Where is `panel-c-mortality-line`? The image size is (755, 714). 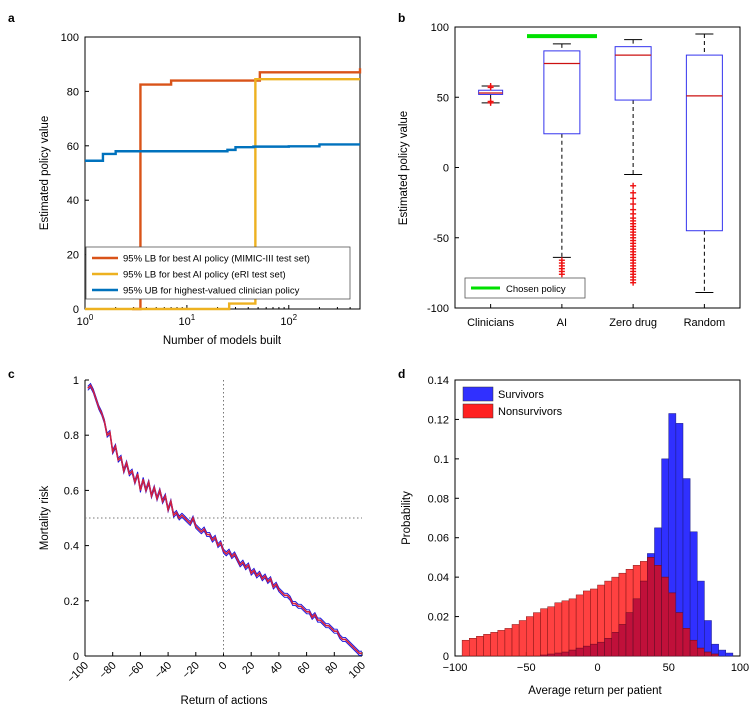
panel-c-mortality-line is located at coordinates (224, 519).